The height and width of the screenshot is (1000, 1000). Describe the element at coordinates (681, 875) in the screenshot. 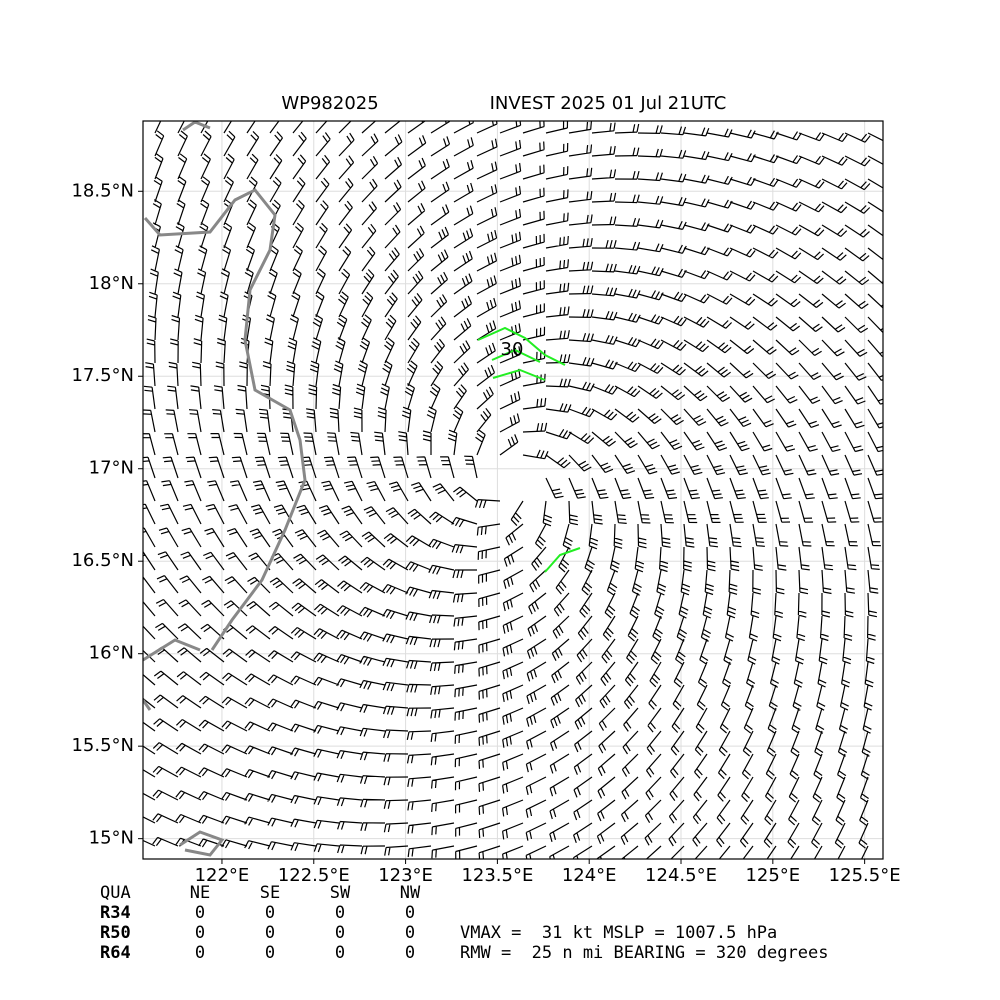

I see `x-tick-label: 124.5°E` at that location.